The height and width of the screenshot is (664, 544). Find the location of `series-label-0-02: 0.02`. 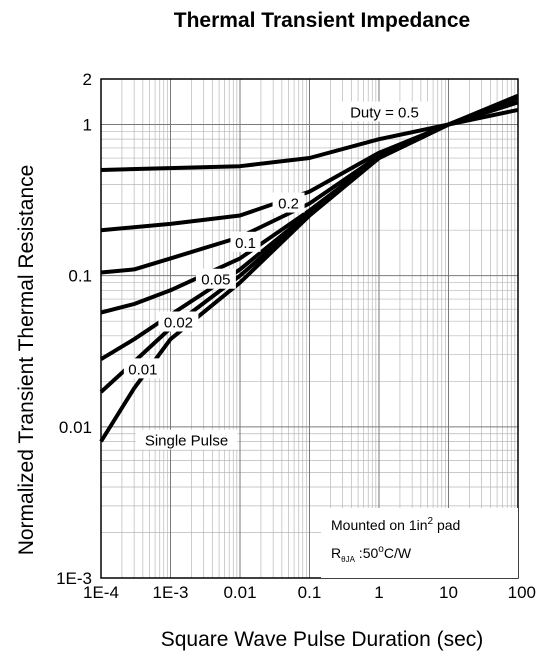

series-label-0-02: 0.02 is located at coordinates (178, 323).